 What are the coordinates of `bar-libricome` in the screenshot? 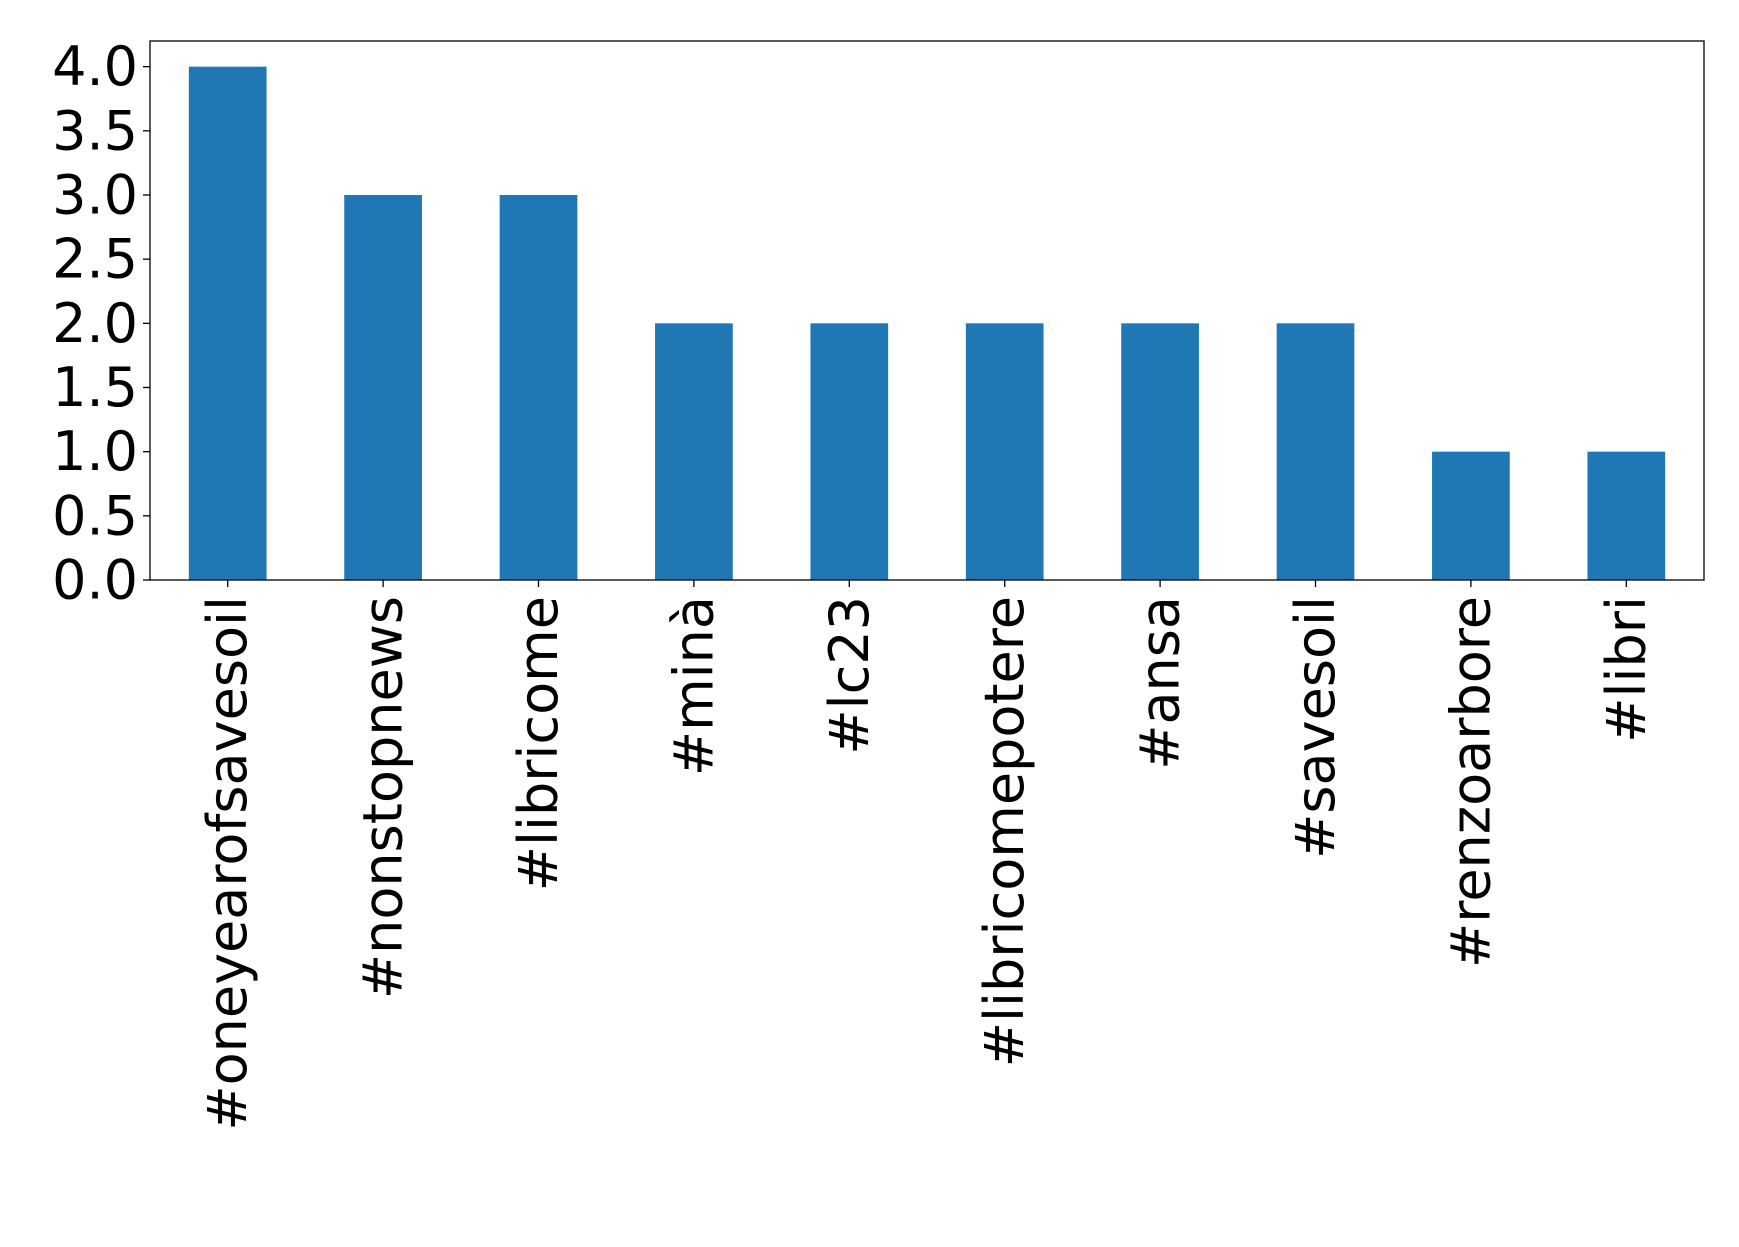 It's located at (538, 387).